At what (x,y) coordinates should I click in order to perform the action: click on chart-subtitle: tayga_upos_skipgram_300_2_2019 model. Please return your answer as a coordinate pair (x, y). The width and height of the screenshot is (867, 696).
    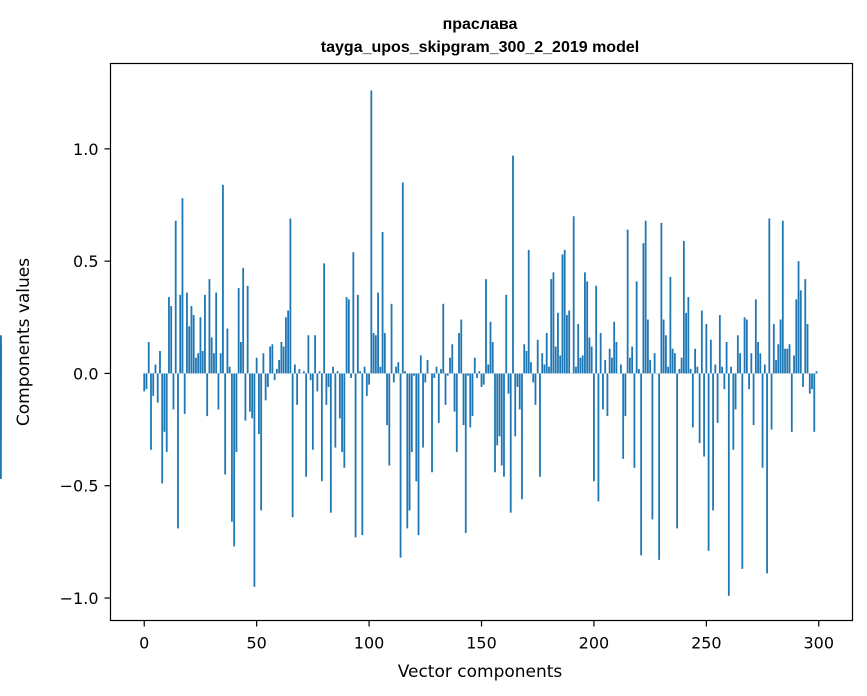
    Looking at the image, I should click on (480, 47).